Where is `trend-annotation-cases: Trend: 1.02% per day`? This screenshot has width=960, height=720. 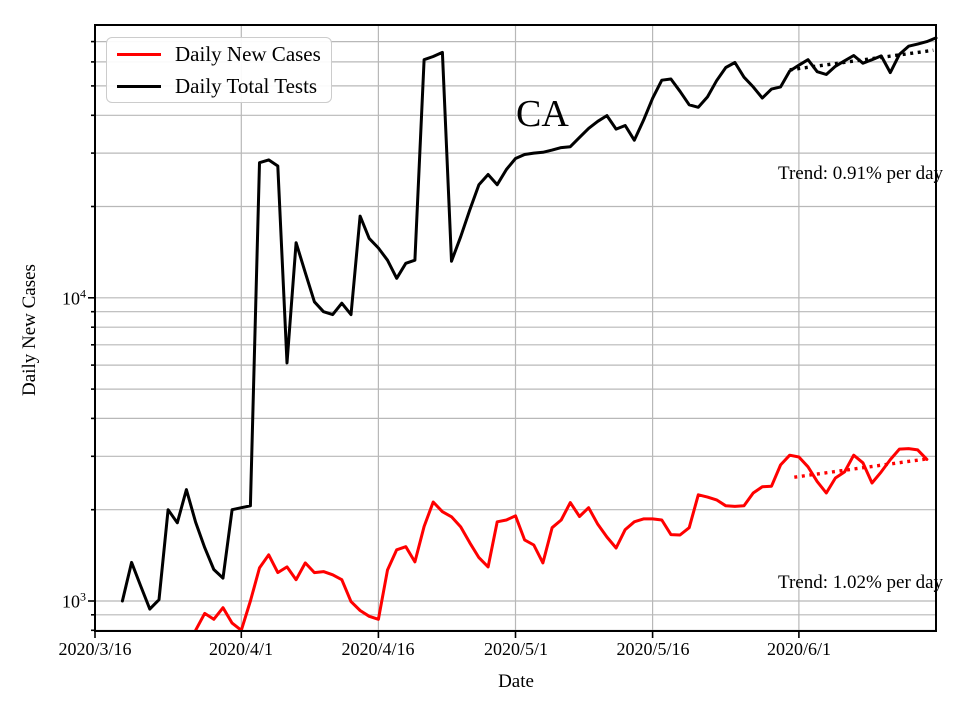
trend-annotation-cases: Trend: 1.02% per day is located at coordinates (860, 582).